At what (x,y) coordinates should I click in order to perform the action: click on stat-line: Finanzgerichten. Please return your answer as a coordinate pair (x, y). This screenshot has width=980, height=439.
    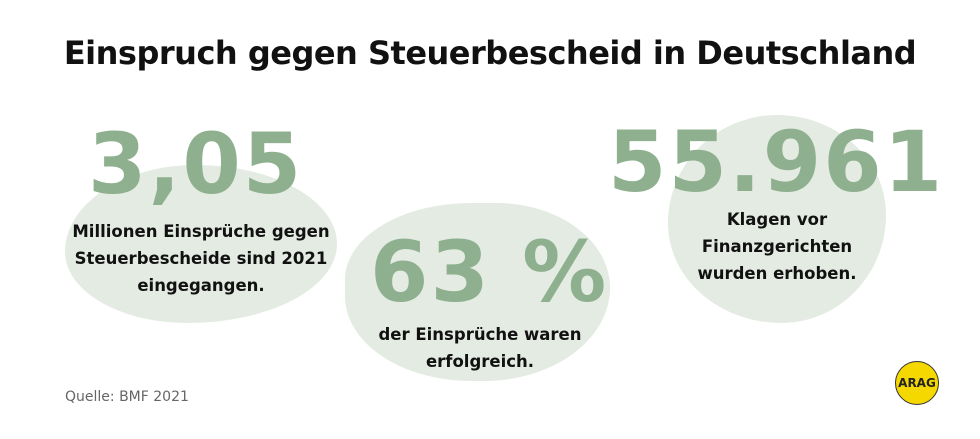
    Looking at the image, I should click on (777, 246).